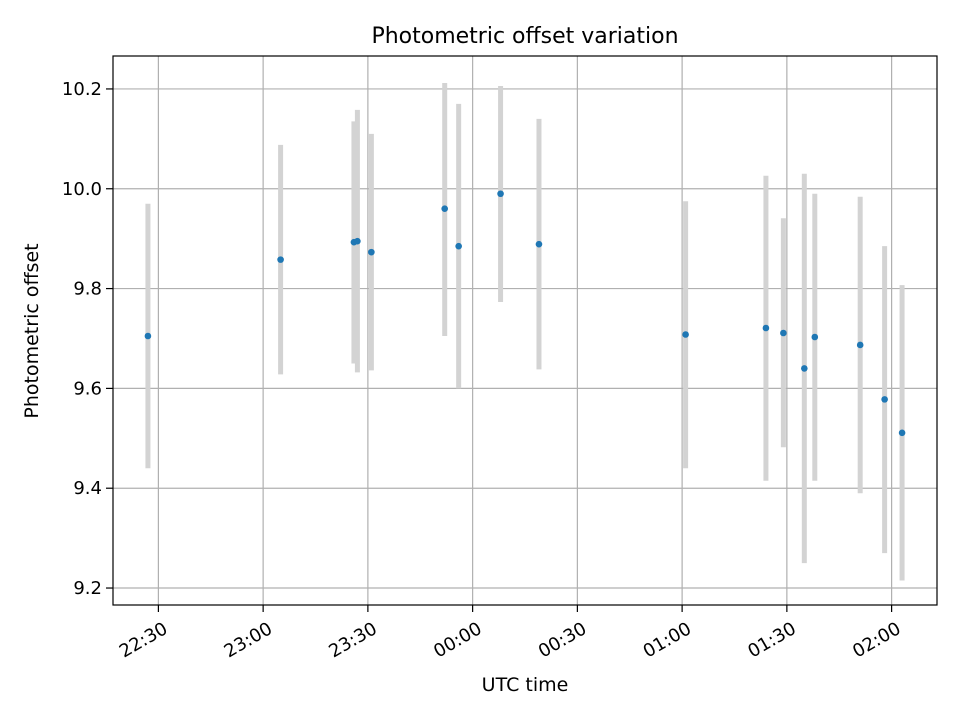  Describe the element at coordinates (525, 685) in the screenshot. I see `x-axis-title: UTC time` at that location.